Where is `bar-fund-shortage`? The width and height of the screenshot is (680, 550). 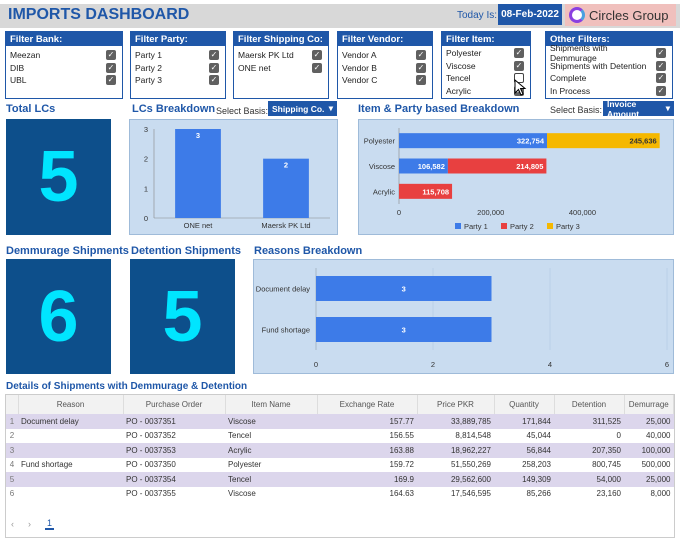
bar-fund-shortage is located at coordinates (404, 329).